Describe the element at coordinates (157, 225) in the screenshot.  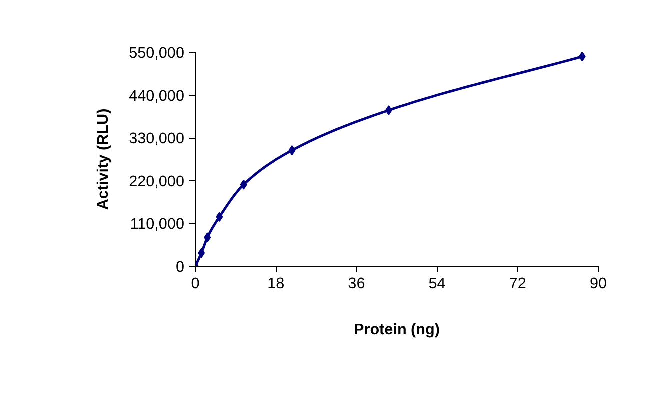
I see `y-tick-label: 110,000` at that location.